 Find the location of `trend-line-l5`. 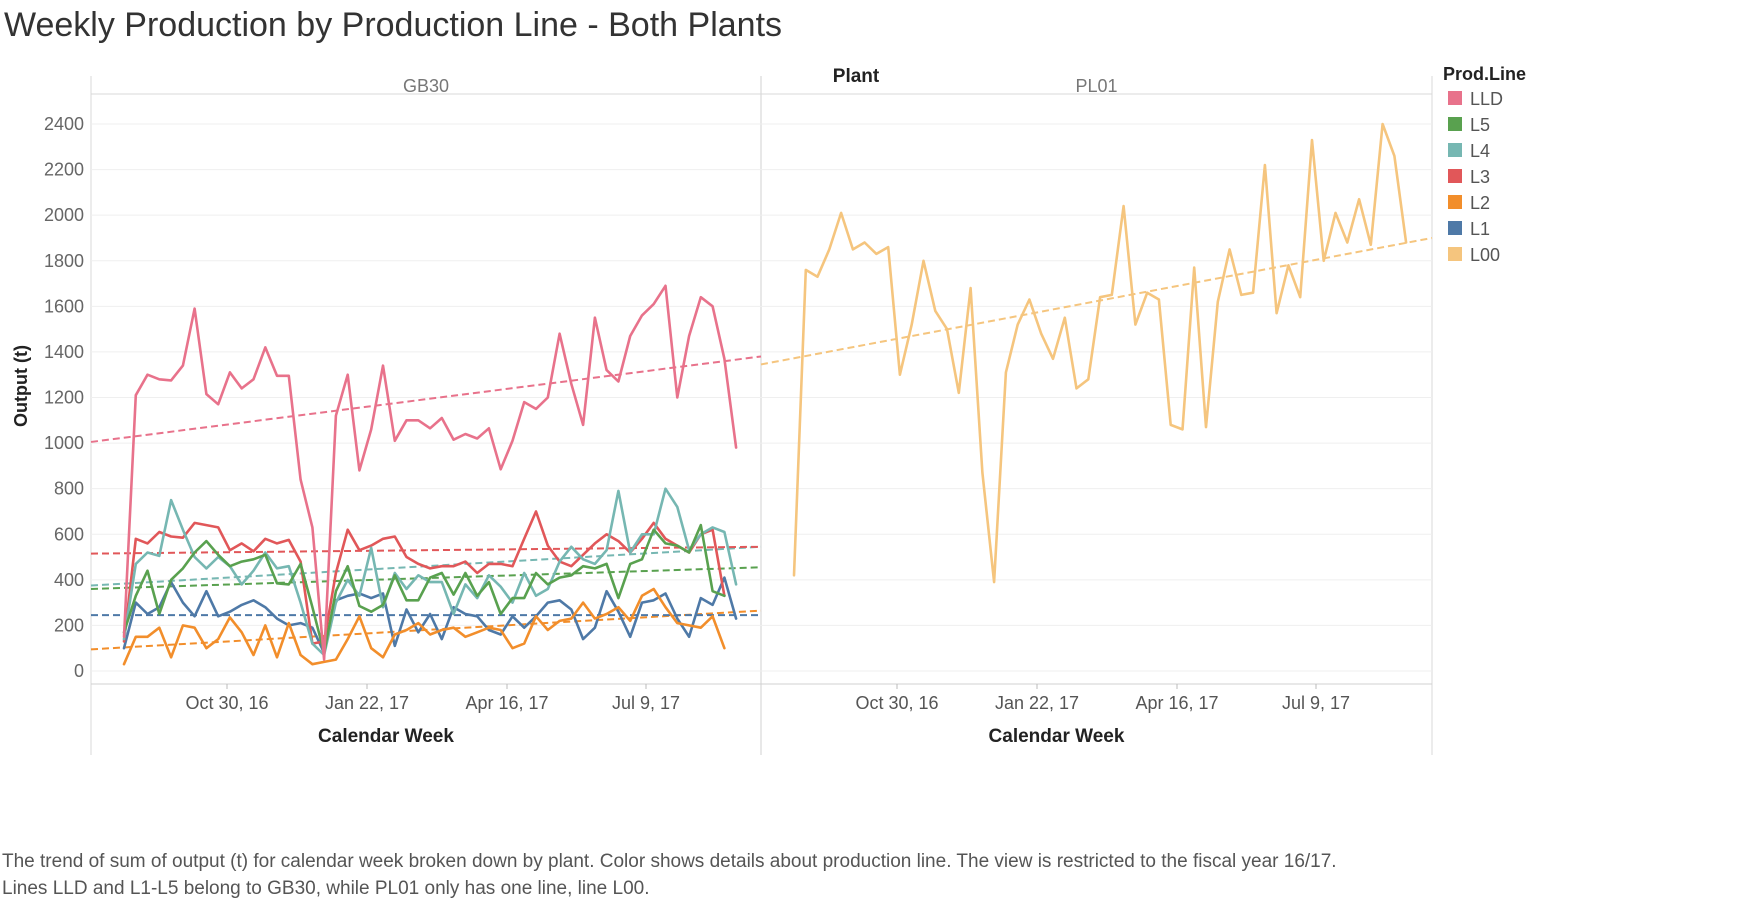

trend-line-l5 is located at coordinates (426, 578).